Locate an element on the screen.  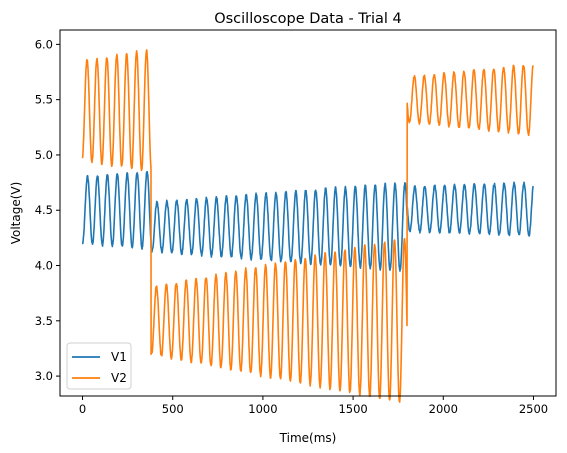
legend-label-v1: V1 is located at coordinates (119, 357).